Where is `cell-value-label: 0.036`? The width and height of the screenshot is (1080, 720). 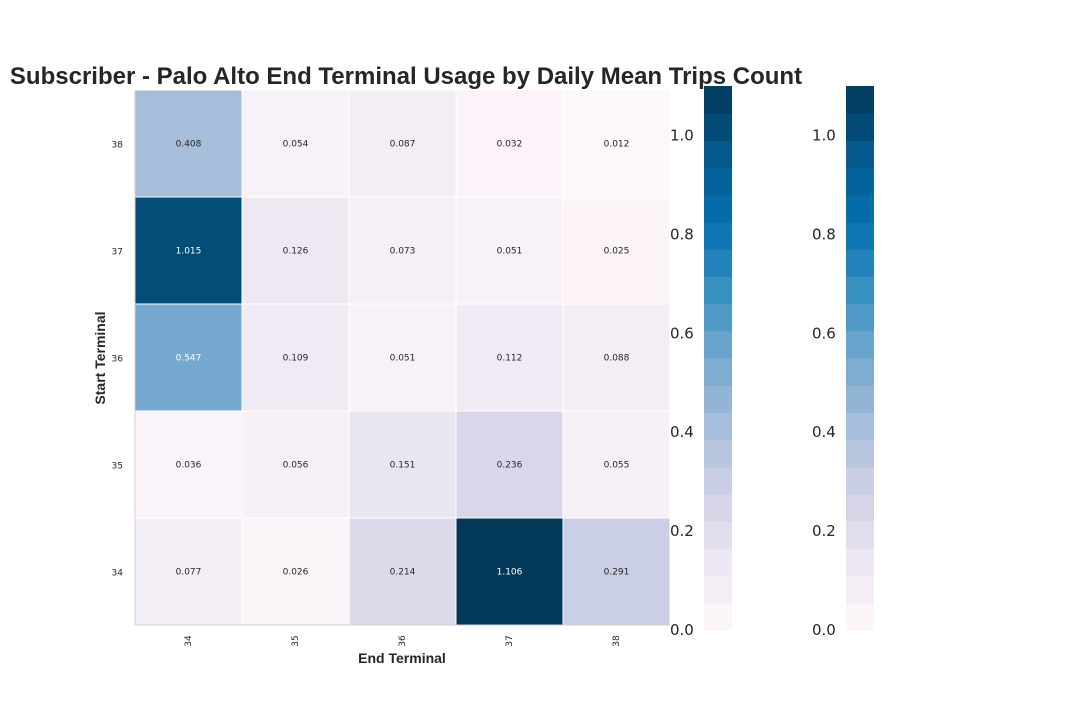
cell-value-label: 0.036 is located at coordinates (189, 466).